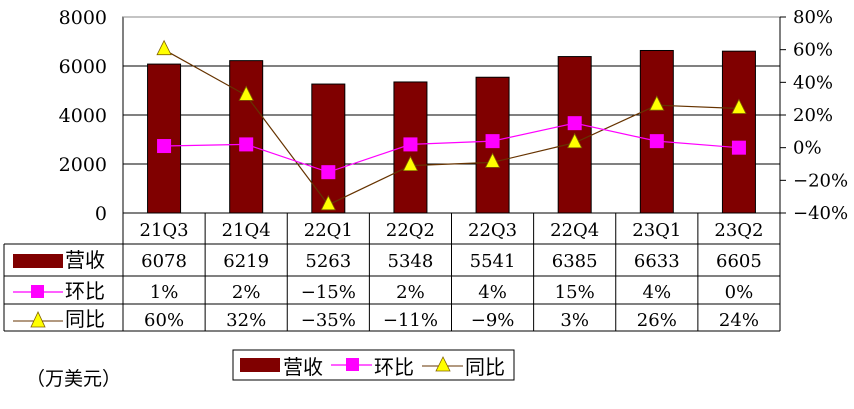 This screenshot has height=409, width=854. What do you see at coordinates (813, 115) in the screenshot?
I see `right-axis-tick: 20%` at bounding box center [813, 115].